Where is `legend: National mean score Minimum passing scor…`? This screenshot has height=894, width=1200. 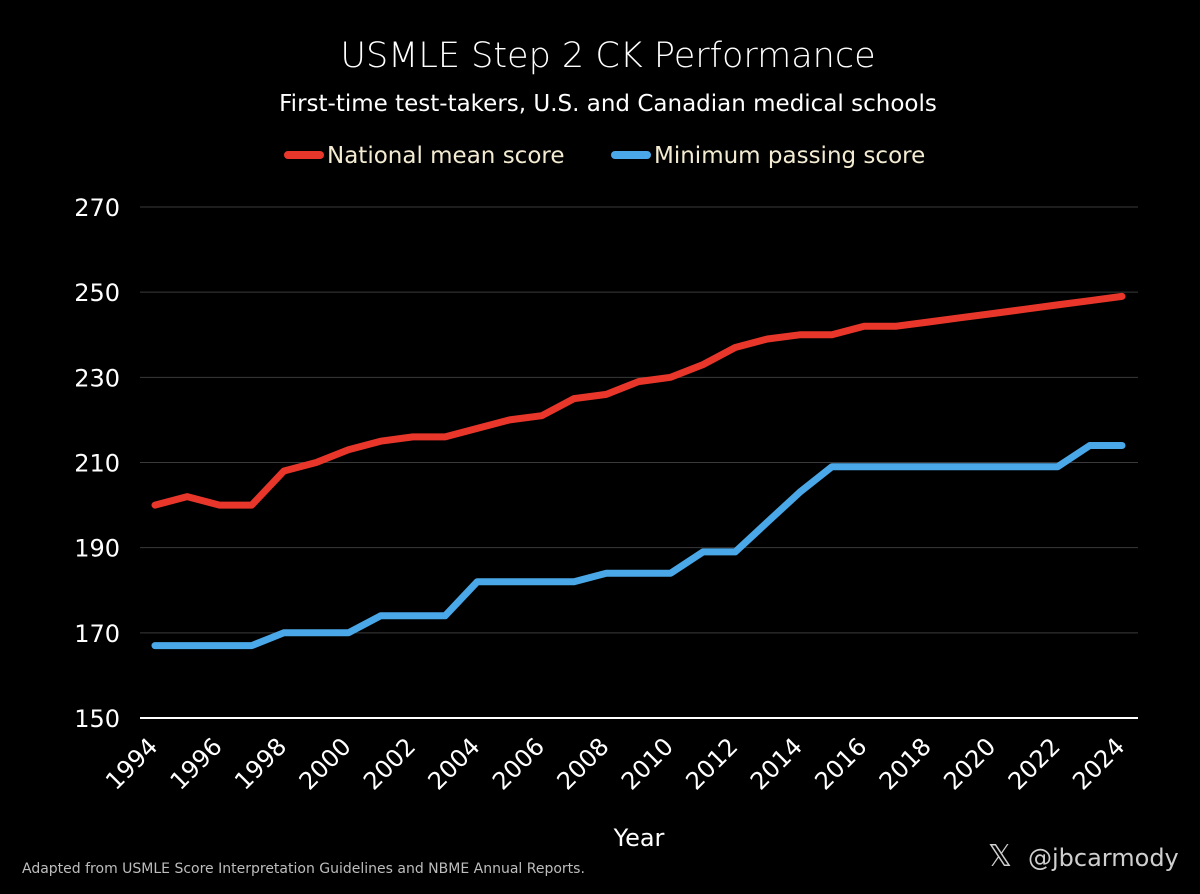 legend: National mean score Minimum passing scor… is located at coordinates (604, 156).